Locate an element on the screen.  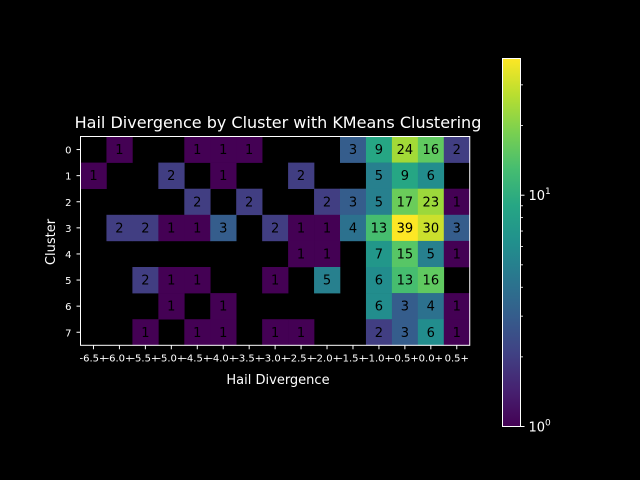
y-tick-label: 0 is located at coordinates (68, 151).